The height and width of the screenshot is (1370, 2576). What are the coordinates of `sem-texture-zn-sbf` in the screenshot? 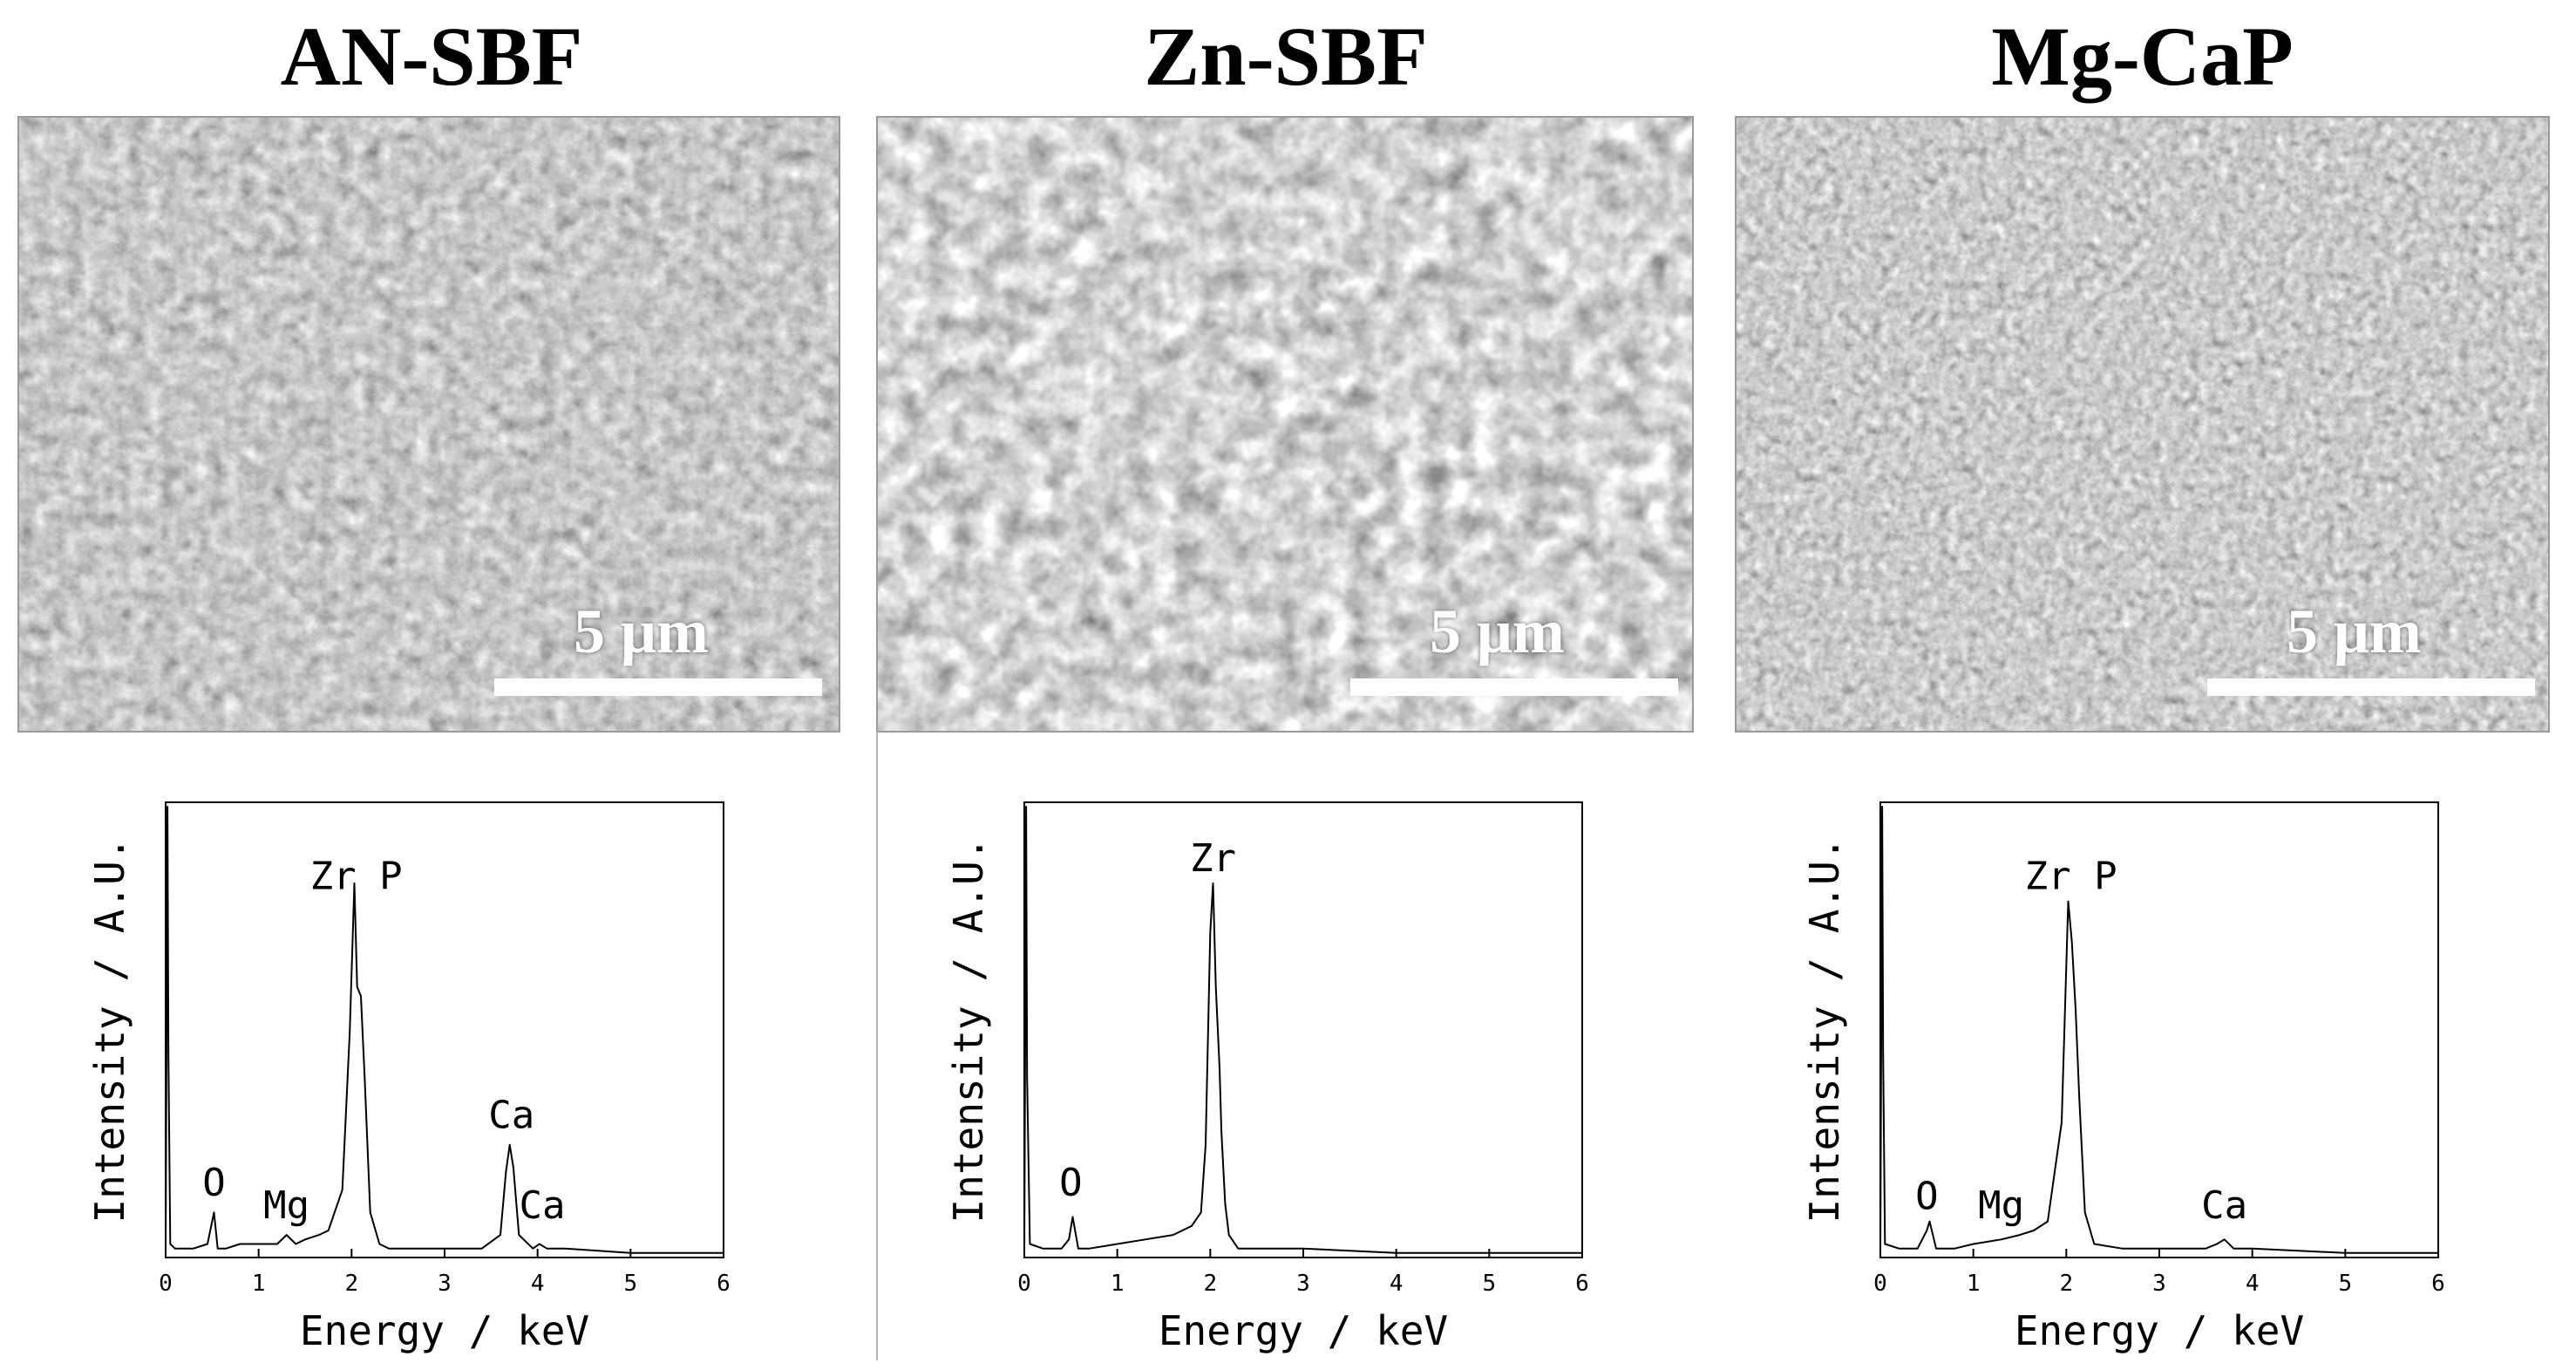 It's located at (1285, 424).